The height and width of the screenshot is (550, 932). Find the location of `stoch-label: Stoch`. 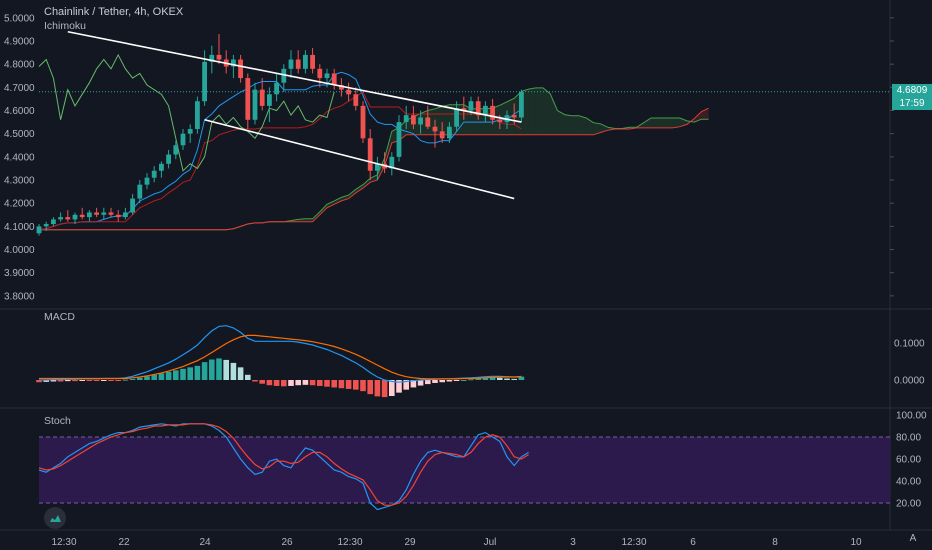

stoch-label: Stoch is located at coordinates (57, 421).